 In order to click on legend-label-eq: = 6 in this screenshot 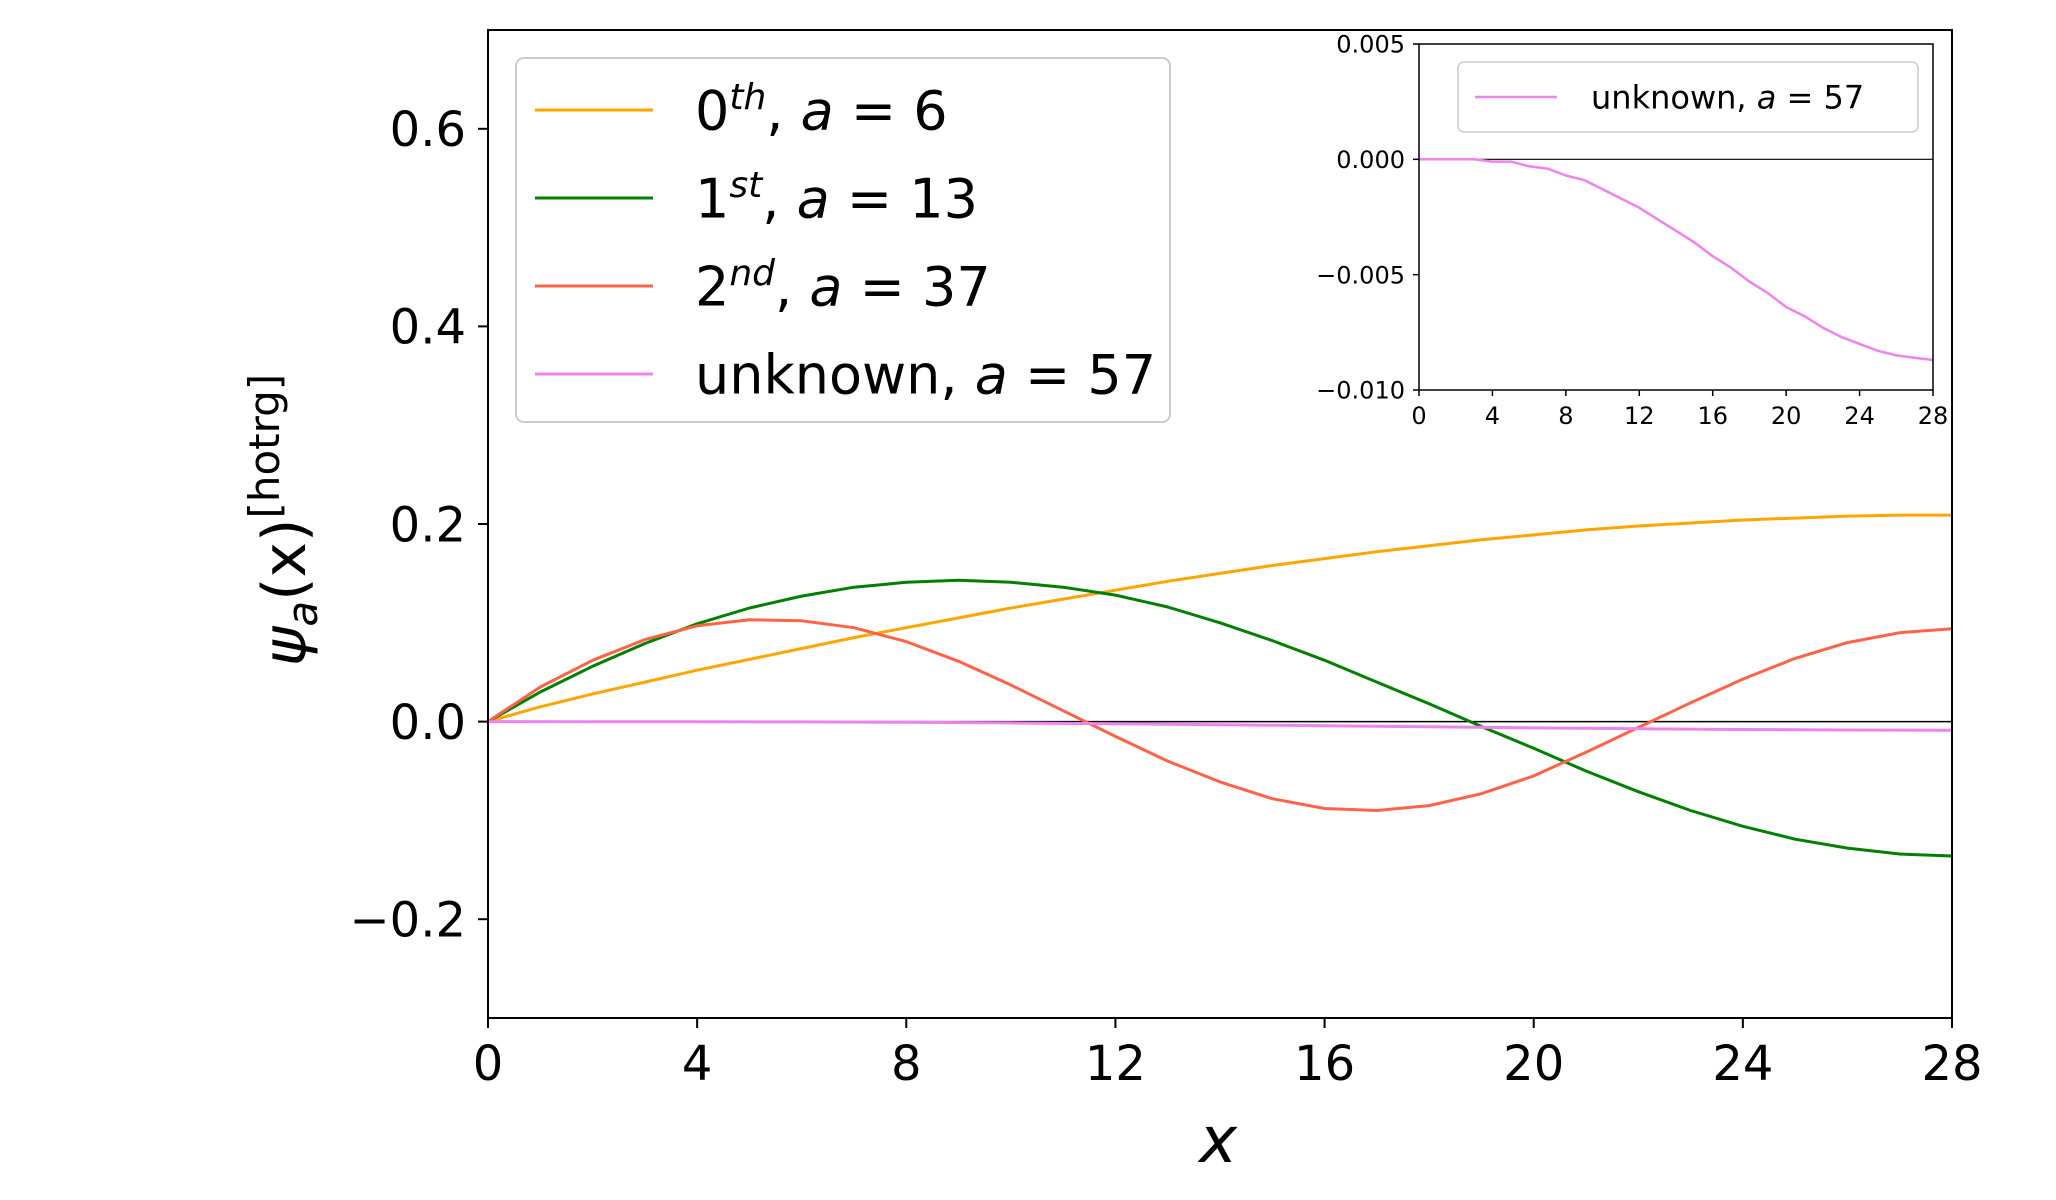, I will do `click(891, 110)`.